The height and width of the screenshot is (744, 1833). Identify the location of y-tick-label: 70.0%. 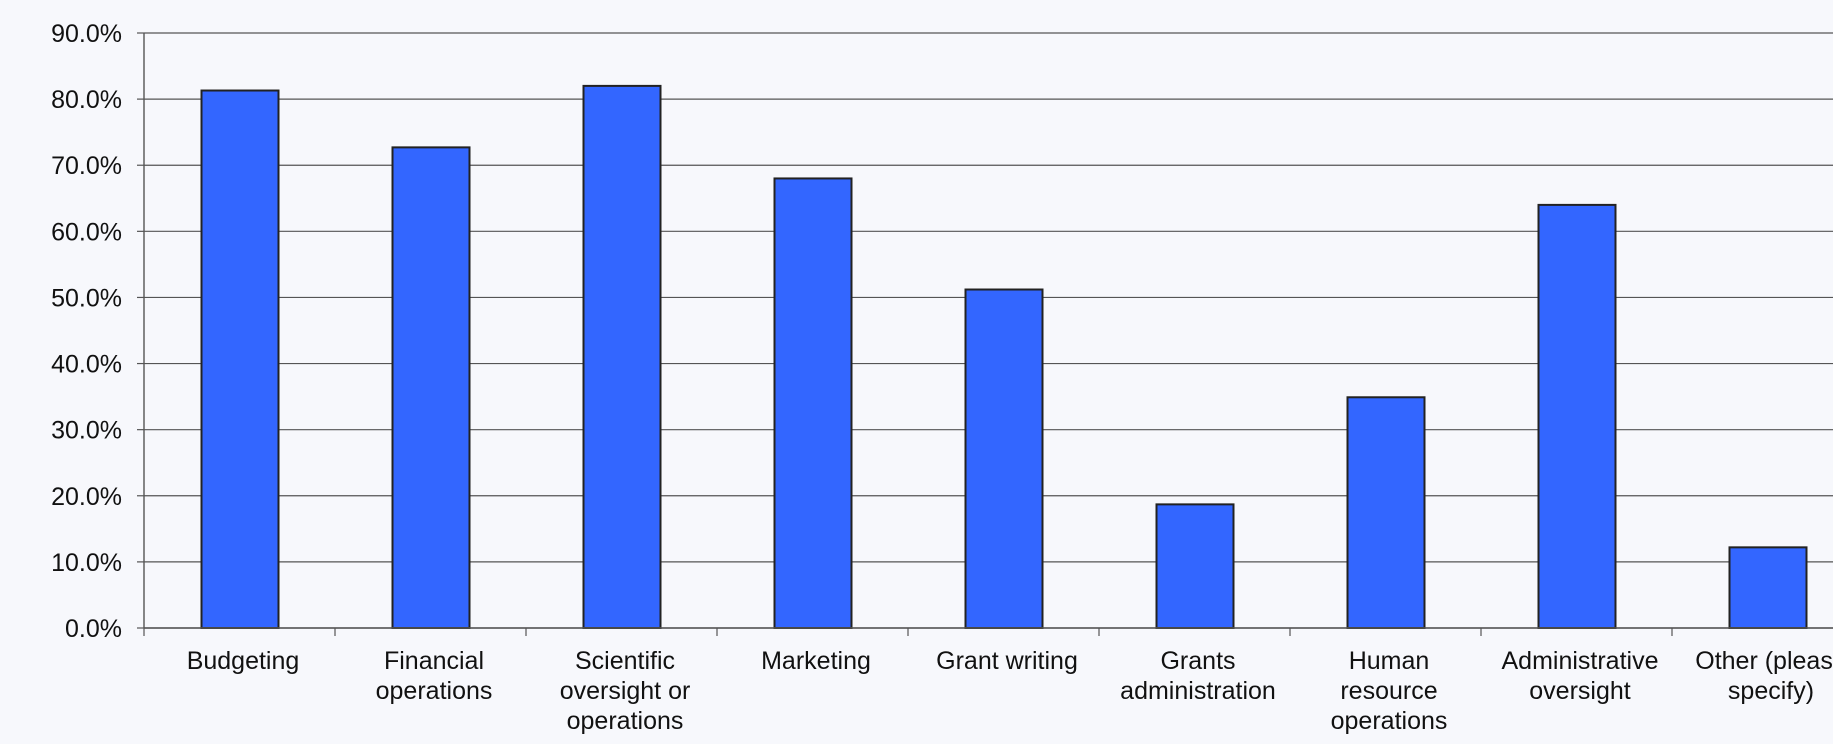
(86, 166).